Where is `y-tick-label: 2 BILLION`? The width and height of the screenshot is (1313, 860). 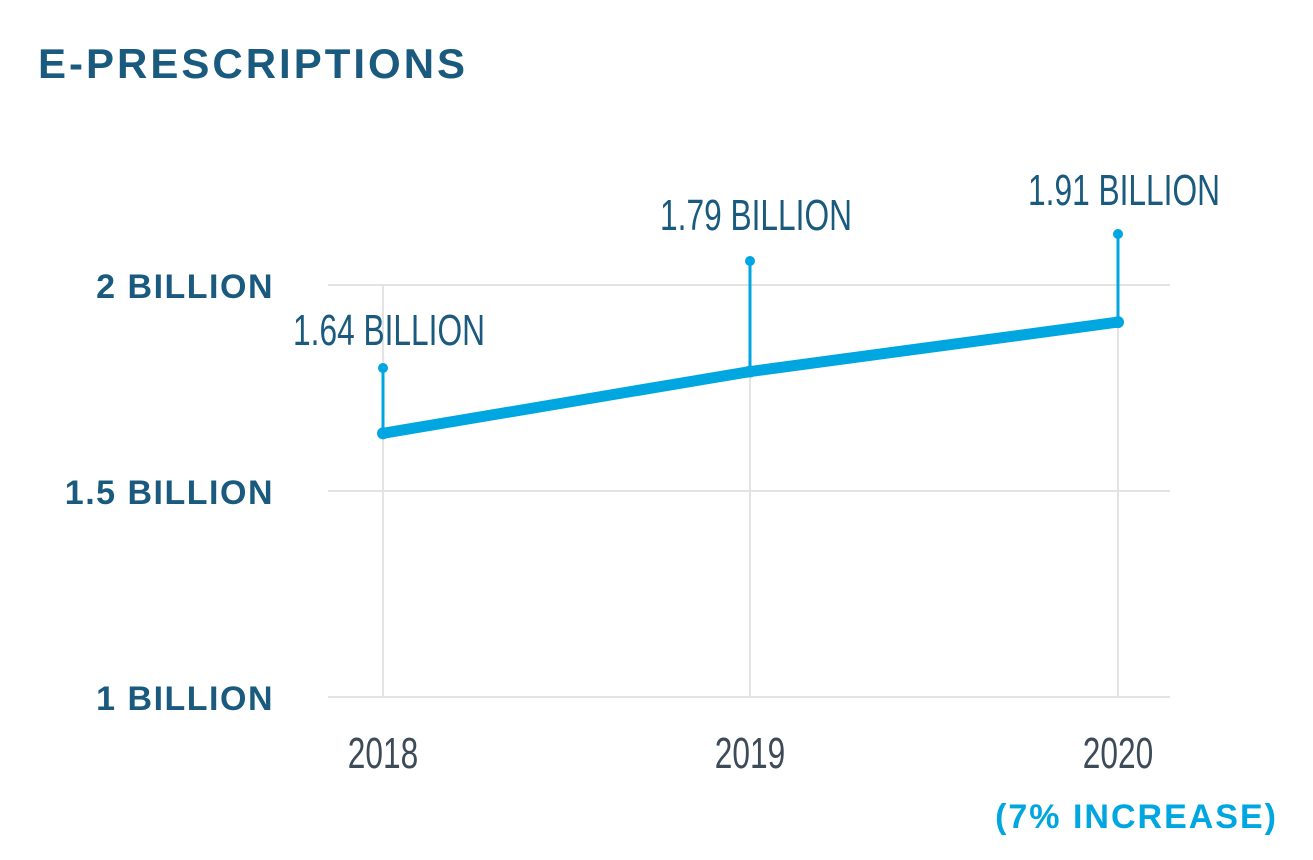
y-tick-label: 2 BILLION is located at coordinates (185, 287).